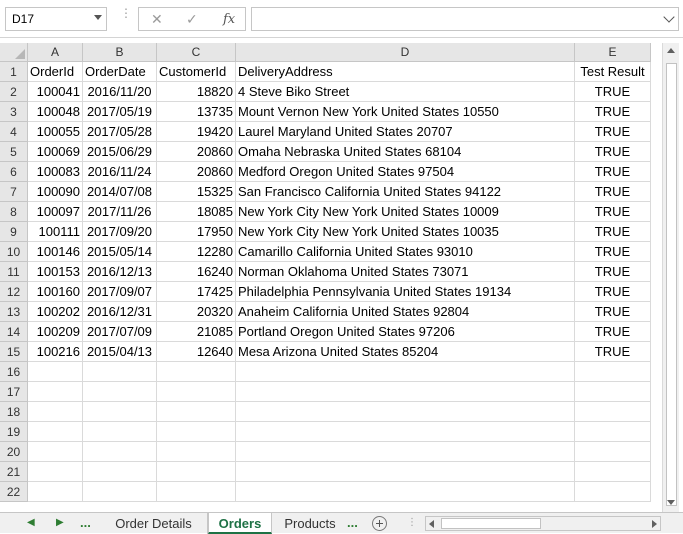 The height and width of the screenshot is (534, 683). I want to click on cell-b18, so click(120, 412).